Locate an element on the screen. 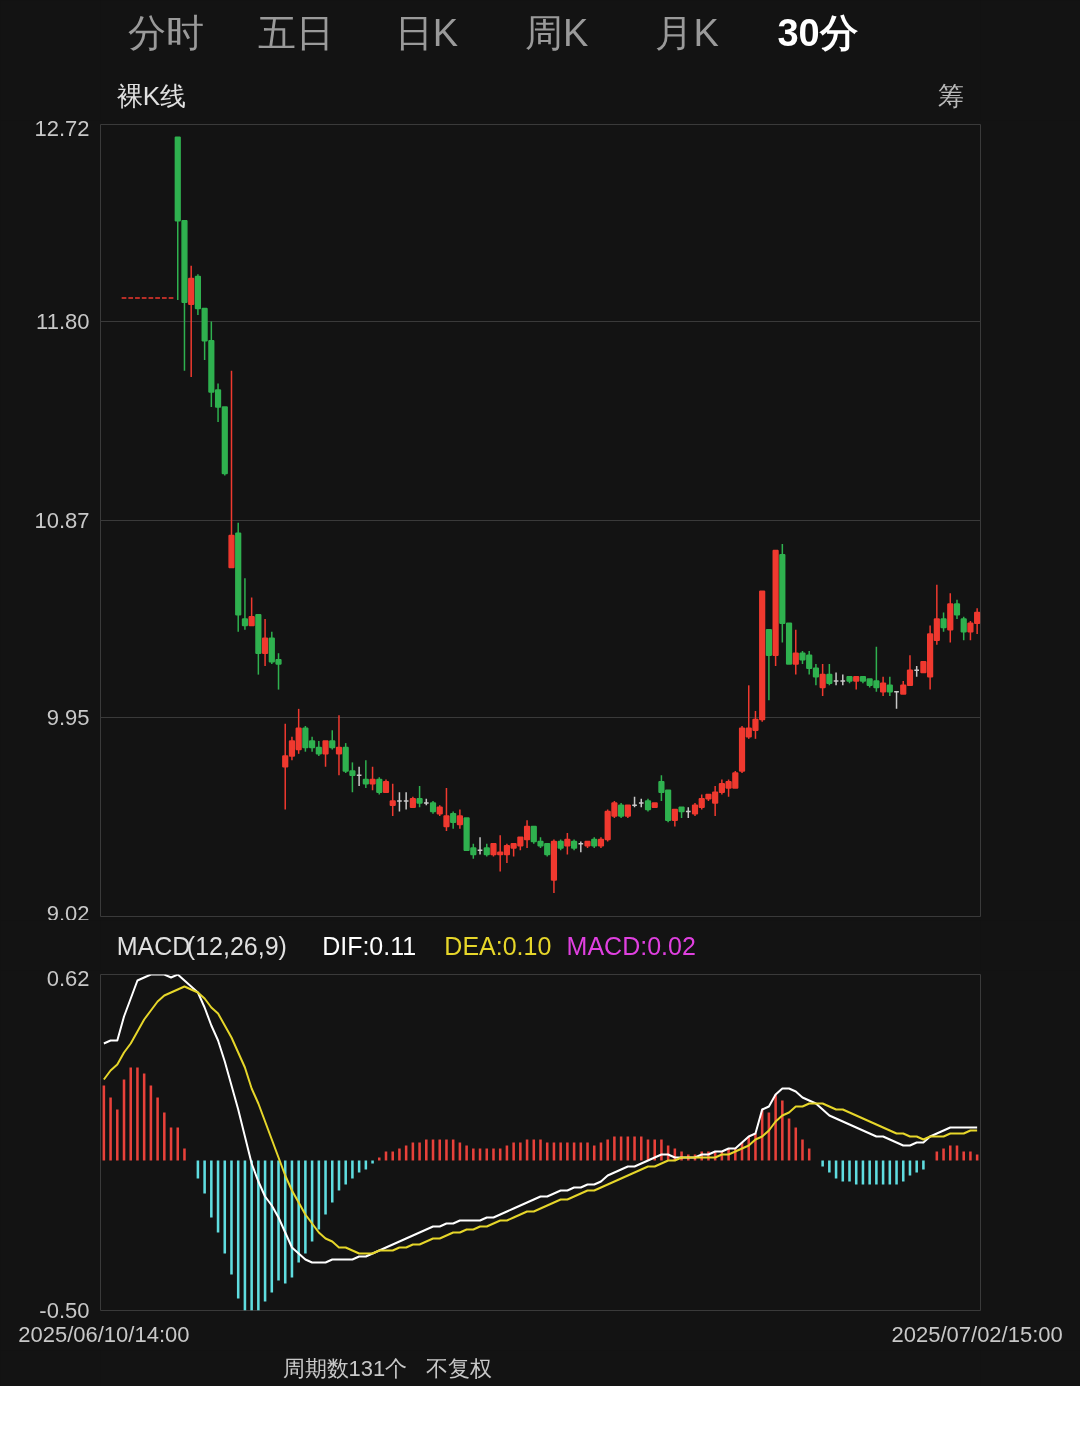  y-tick-label: 10.87 is located at coordinates (62, 520).